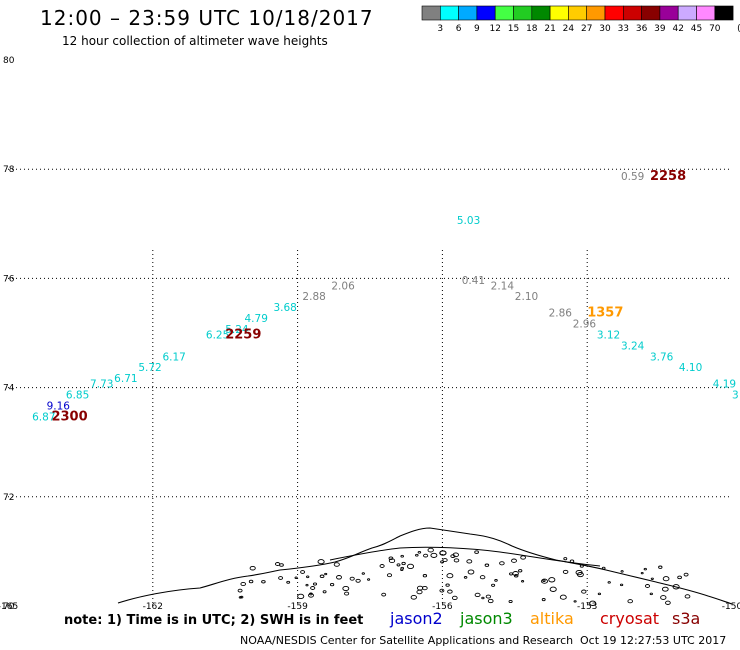 The image size is (740, 650). Describe the element at coordinates (552, 618) in the screenshot. I see `satellite-altika: altika` at that location.